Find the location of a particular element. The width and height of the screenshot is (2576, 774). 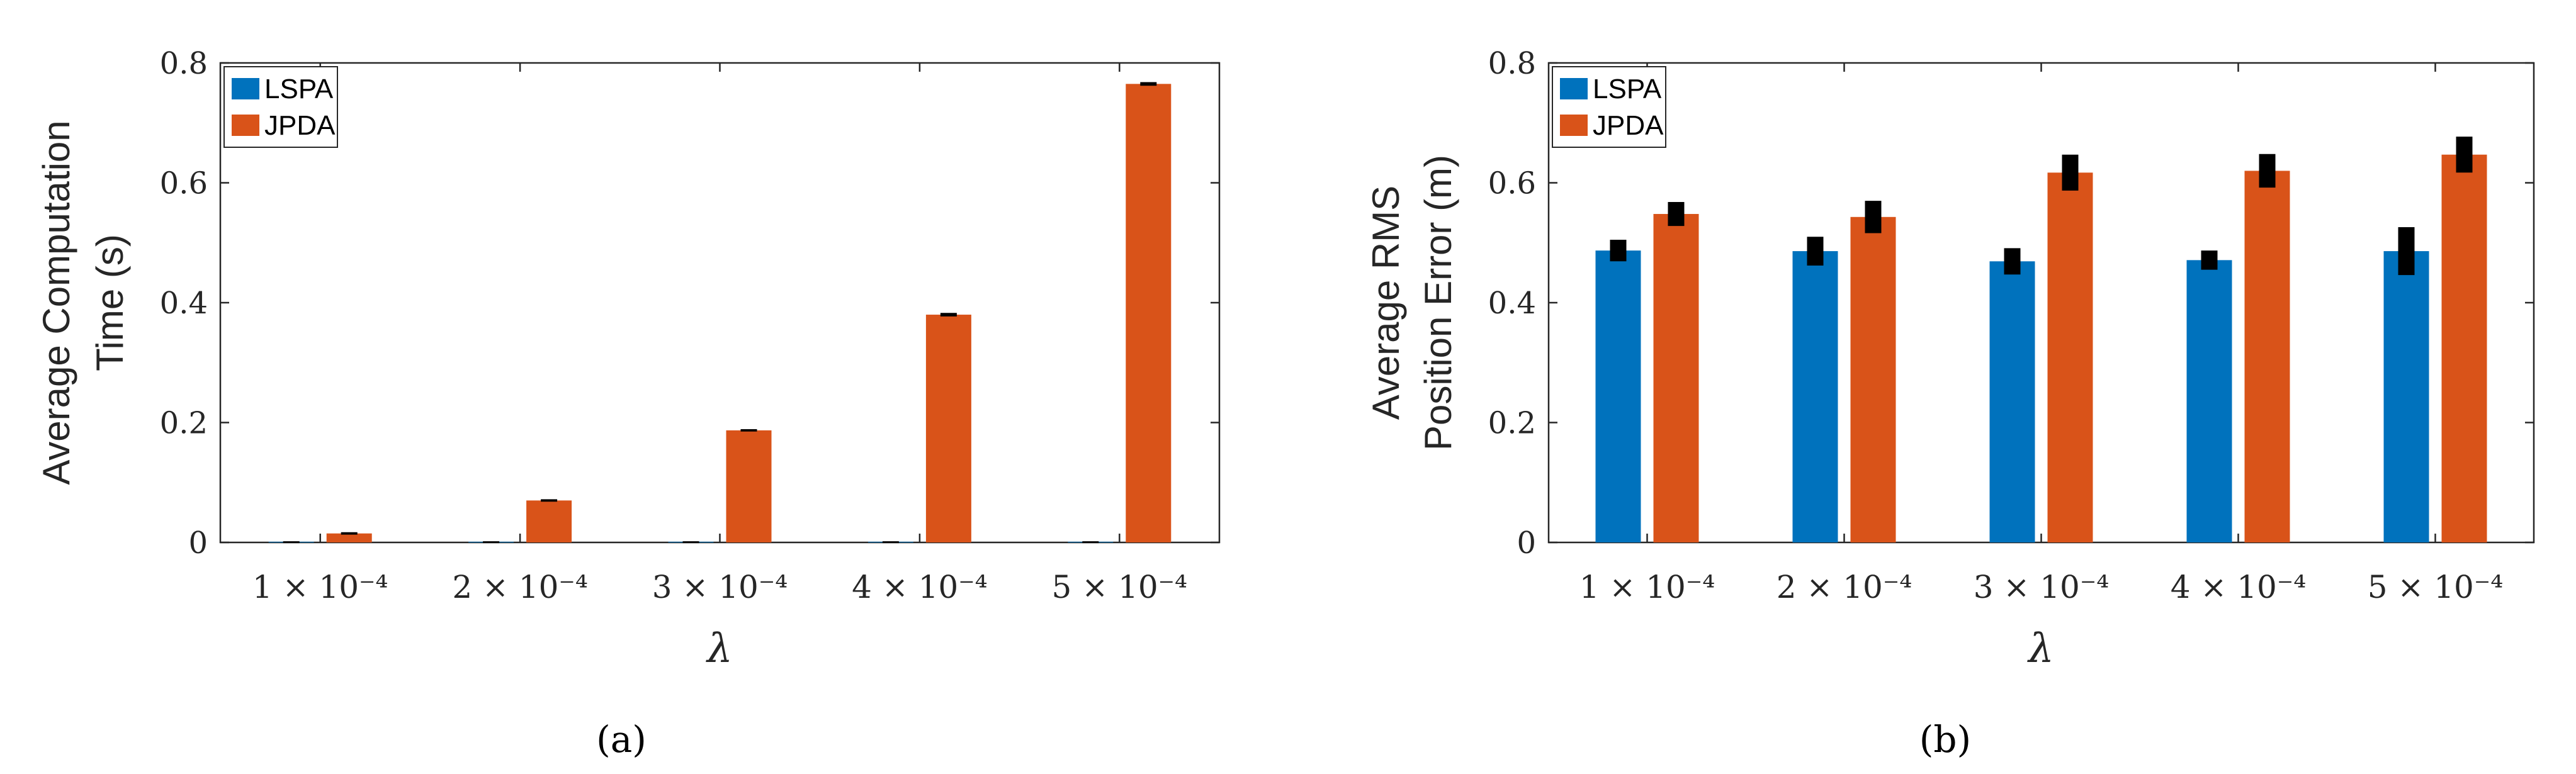

y-axis-label: Position Error (m) is located at coordinates (1438, 303).